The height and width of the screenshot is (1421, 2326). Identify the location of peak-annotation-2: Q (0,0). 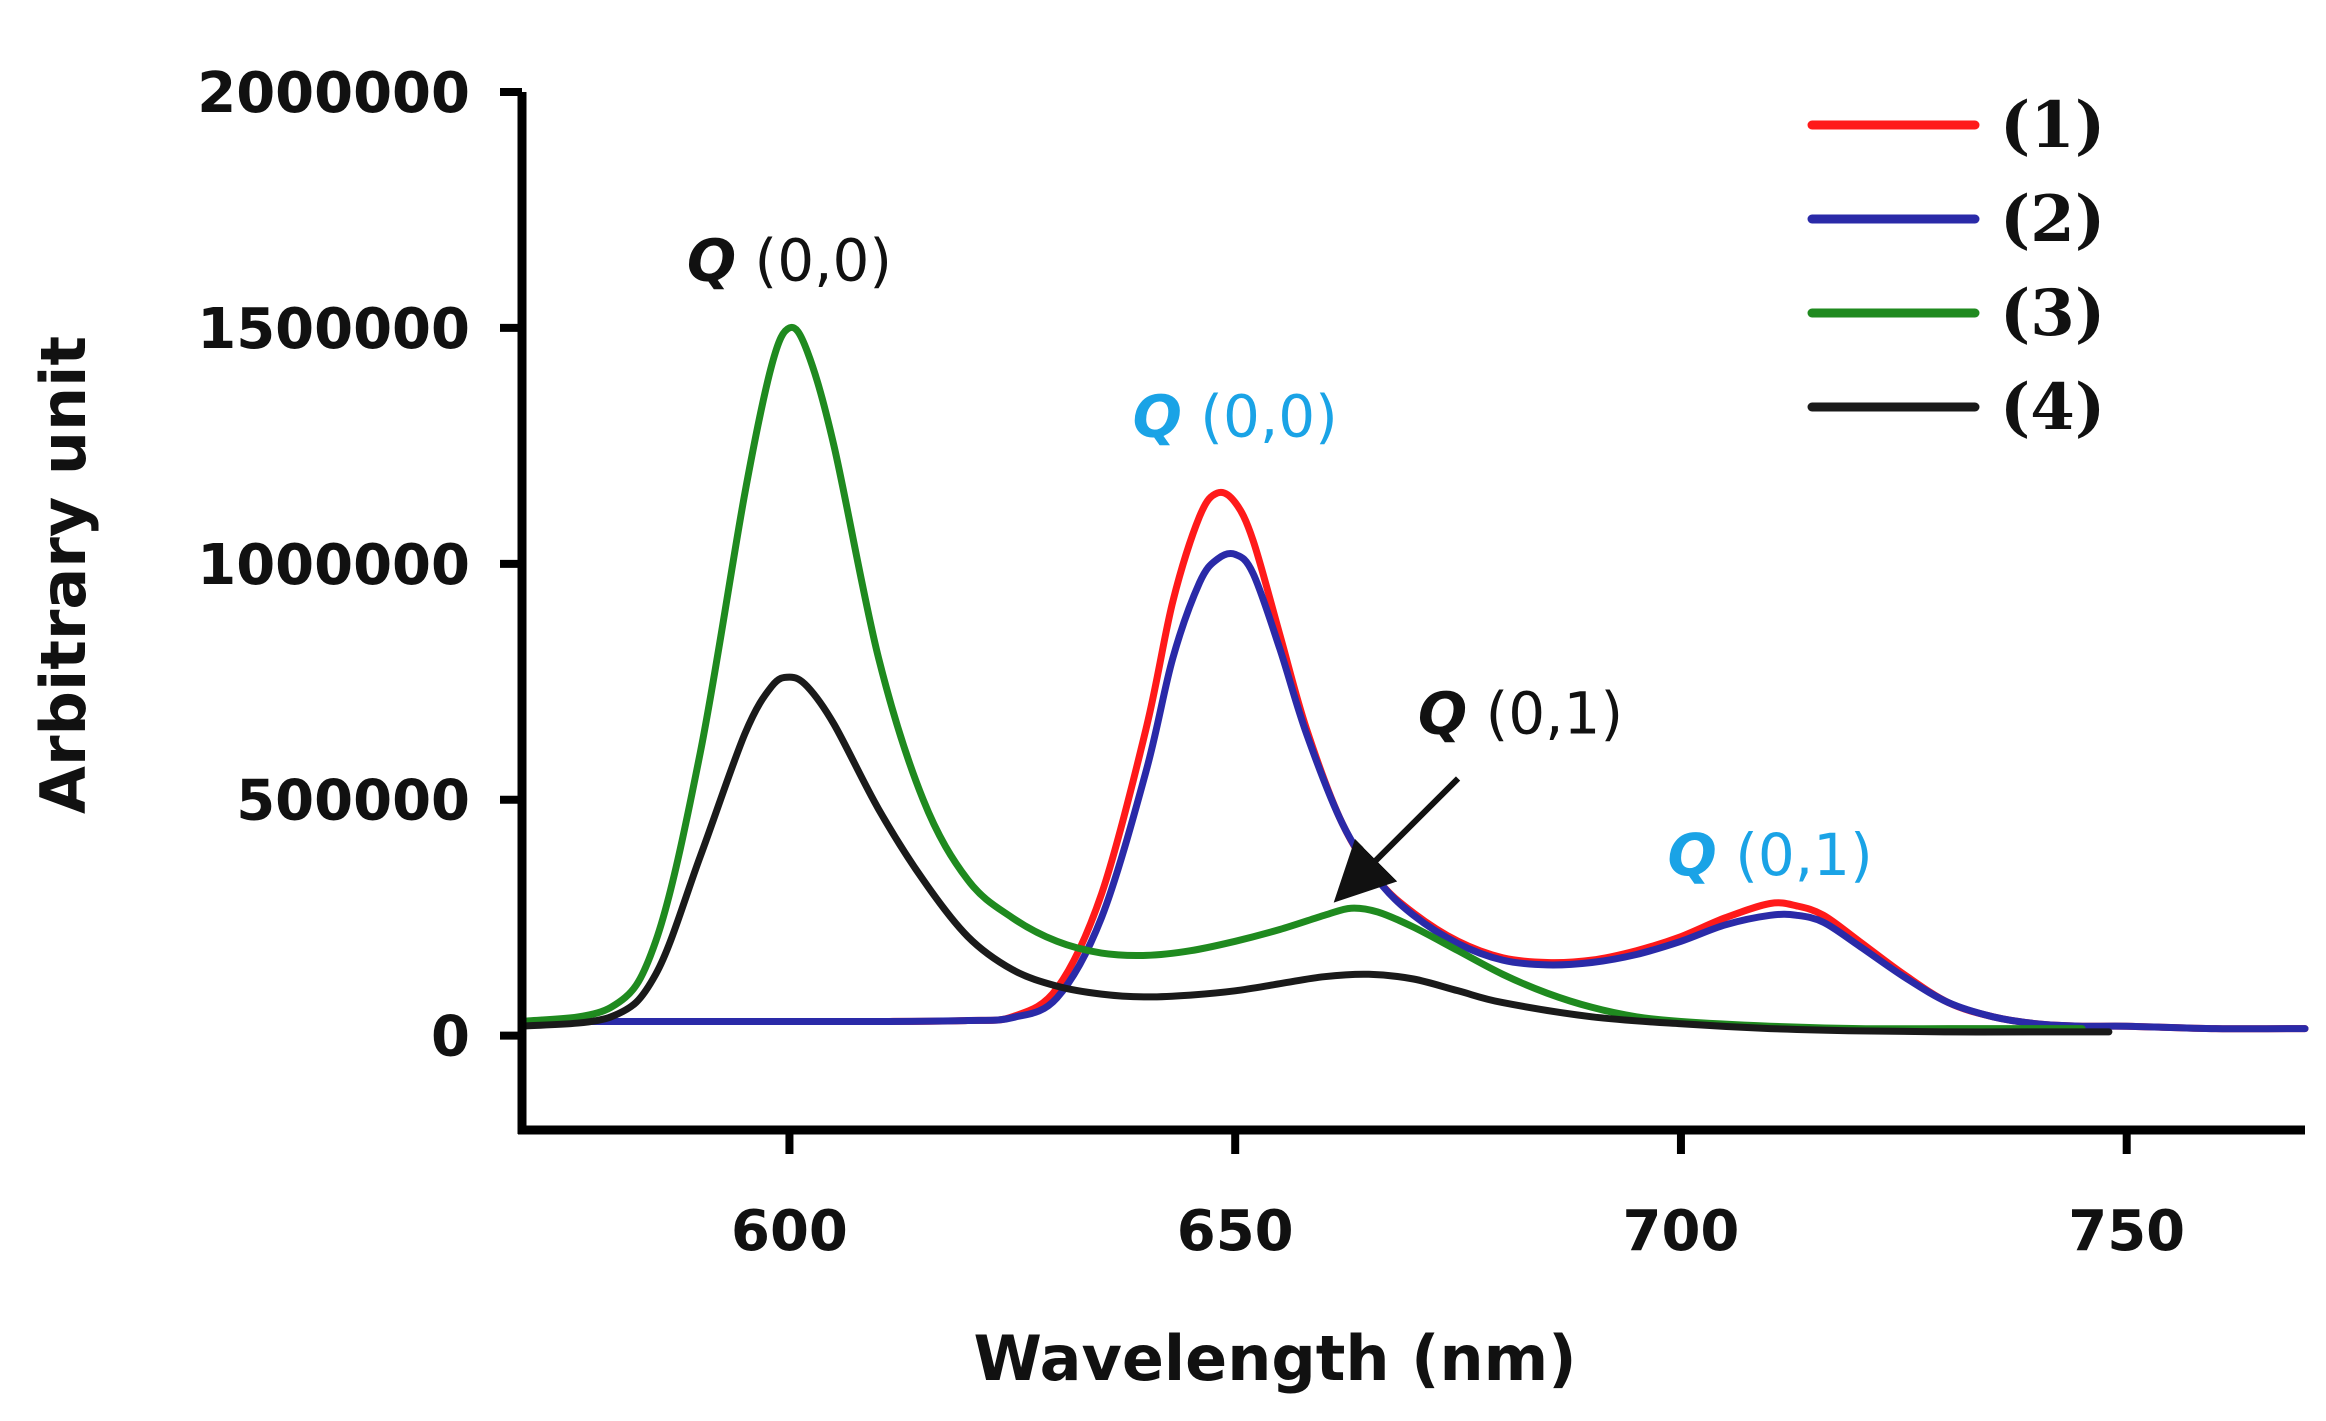
(1235, 416).